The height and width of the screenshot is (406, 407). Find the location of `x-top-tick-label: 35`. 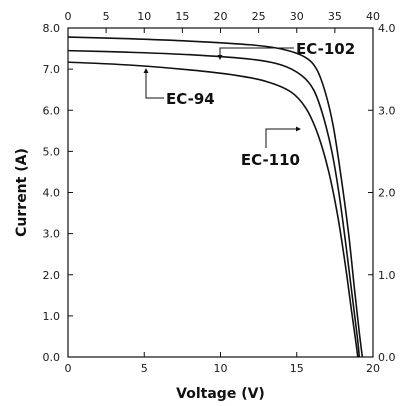

x-top-tick-label: 35 is located at coordinates (335, 16).